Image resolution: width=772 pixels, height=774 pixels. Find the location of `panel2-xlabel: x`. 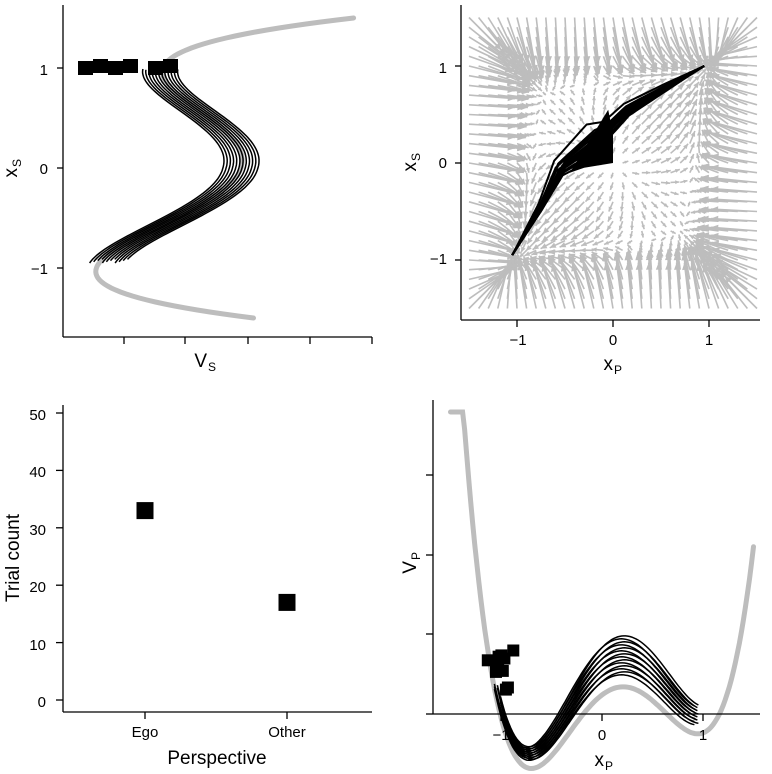

panel2-xlabel: x is located at coordinates (609, 364).